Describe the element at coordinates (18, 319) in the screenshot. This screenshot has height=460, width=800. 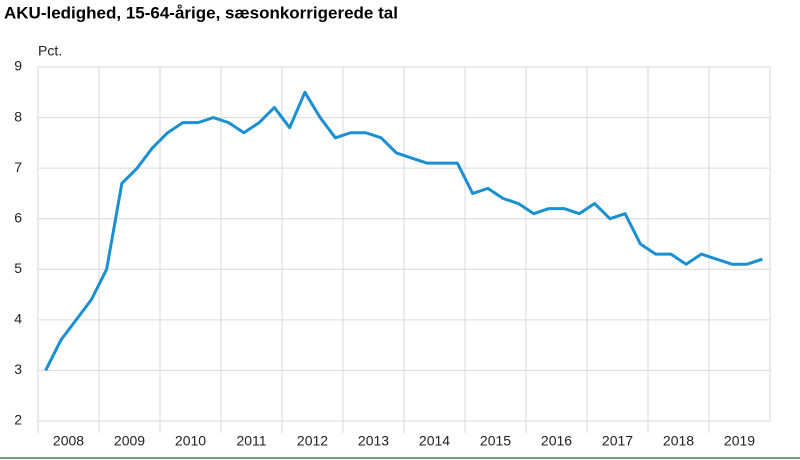
I see `y-tick-label: 4` at that location.